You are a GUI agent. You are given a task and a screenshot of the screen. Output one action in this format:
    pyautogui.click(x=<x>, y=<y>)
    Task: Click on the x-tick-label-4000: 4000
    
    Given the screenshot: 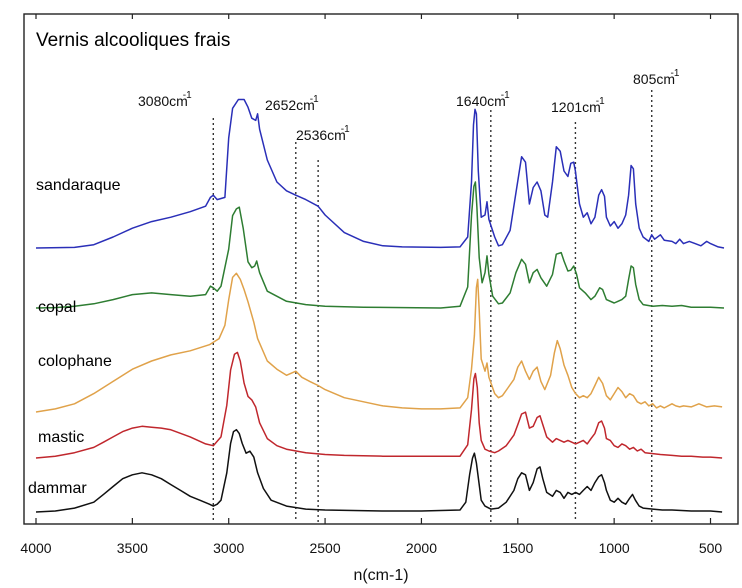 What is the action you would take?
    pyautogui.click(x=35, y=548)
    